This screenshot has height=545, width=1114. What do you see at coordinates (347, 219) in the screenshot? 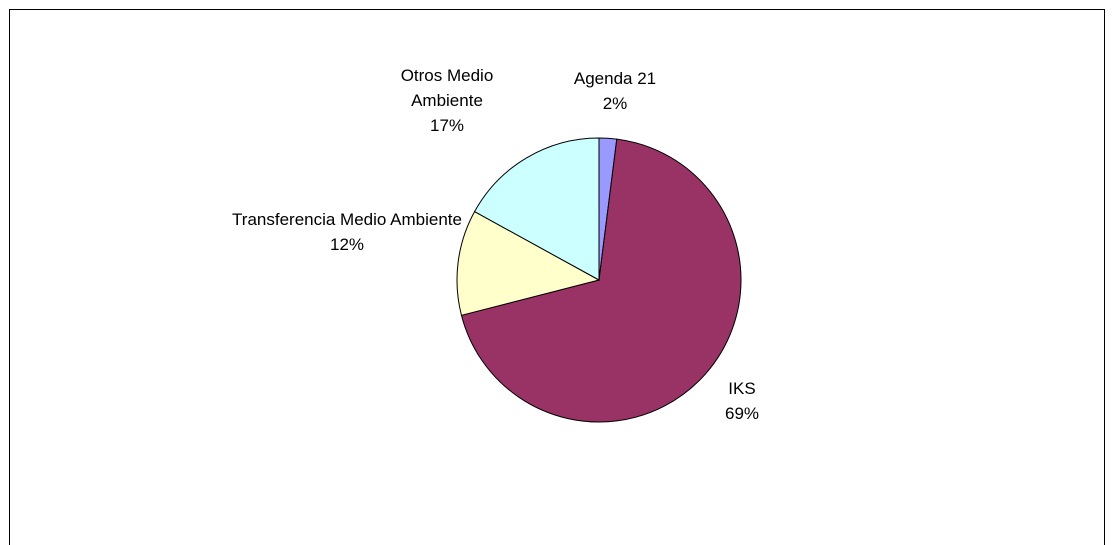
I see `slice-name: Transferencia Medio Ambiente` at bounding box center [347, 219].